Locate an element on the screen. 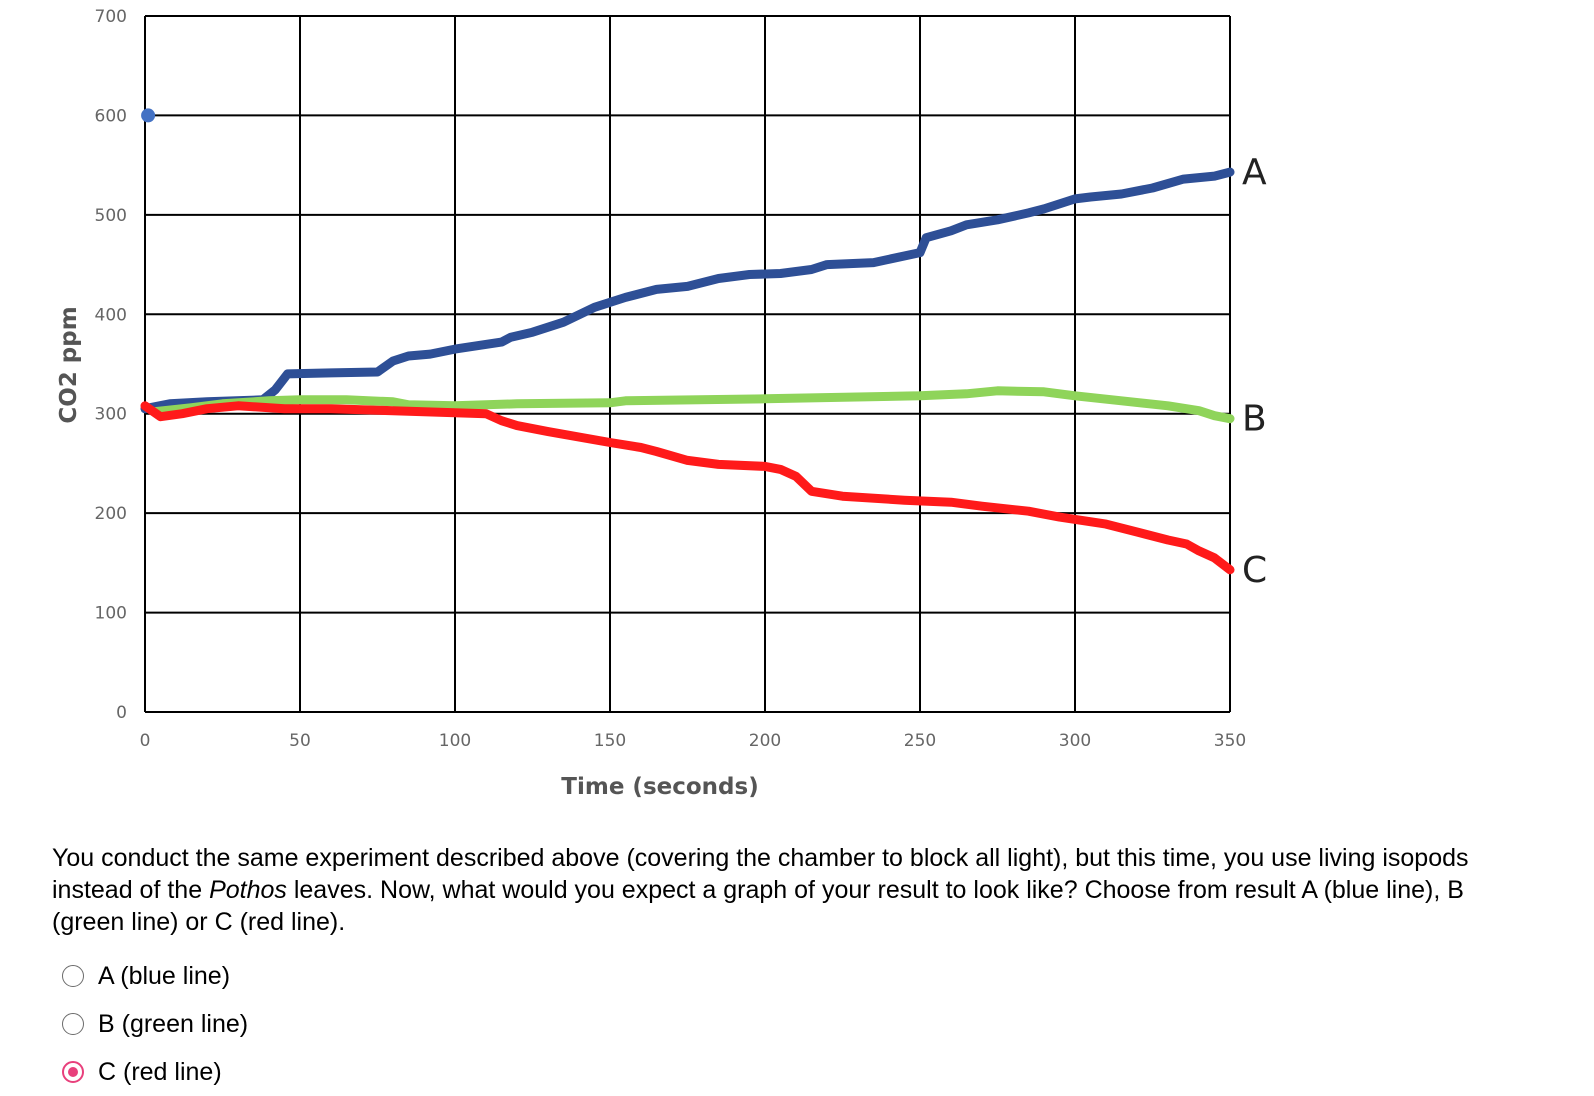 Image resolution: width=1594 pixels, height=1096 pixels. y-tick-label: 700 is located at coordinates (111, 17).